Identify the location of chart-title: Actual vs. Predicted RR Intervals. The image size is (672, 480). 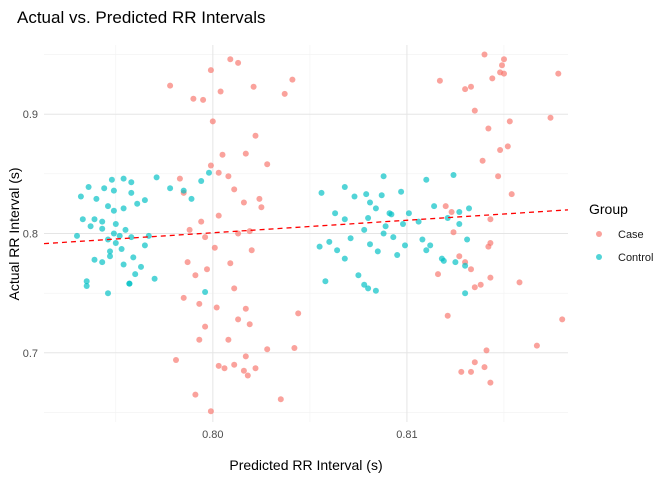
(141, 17).